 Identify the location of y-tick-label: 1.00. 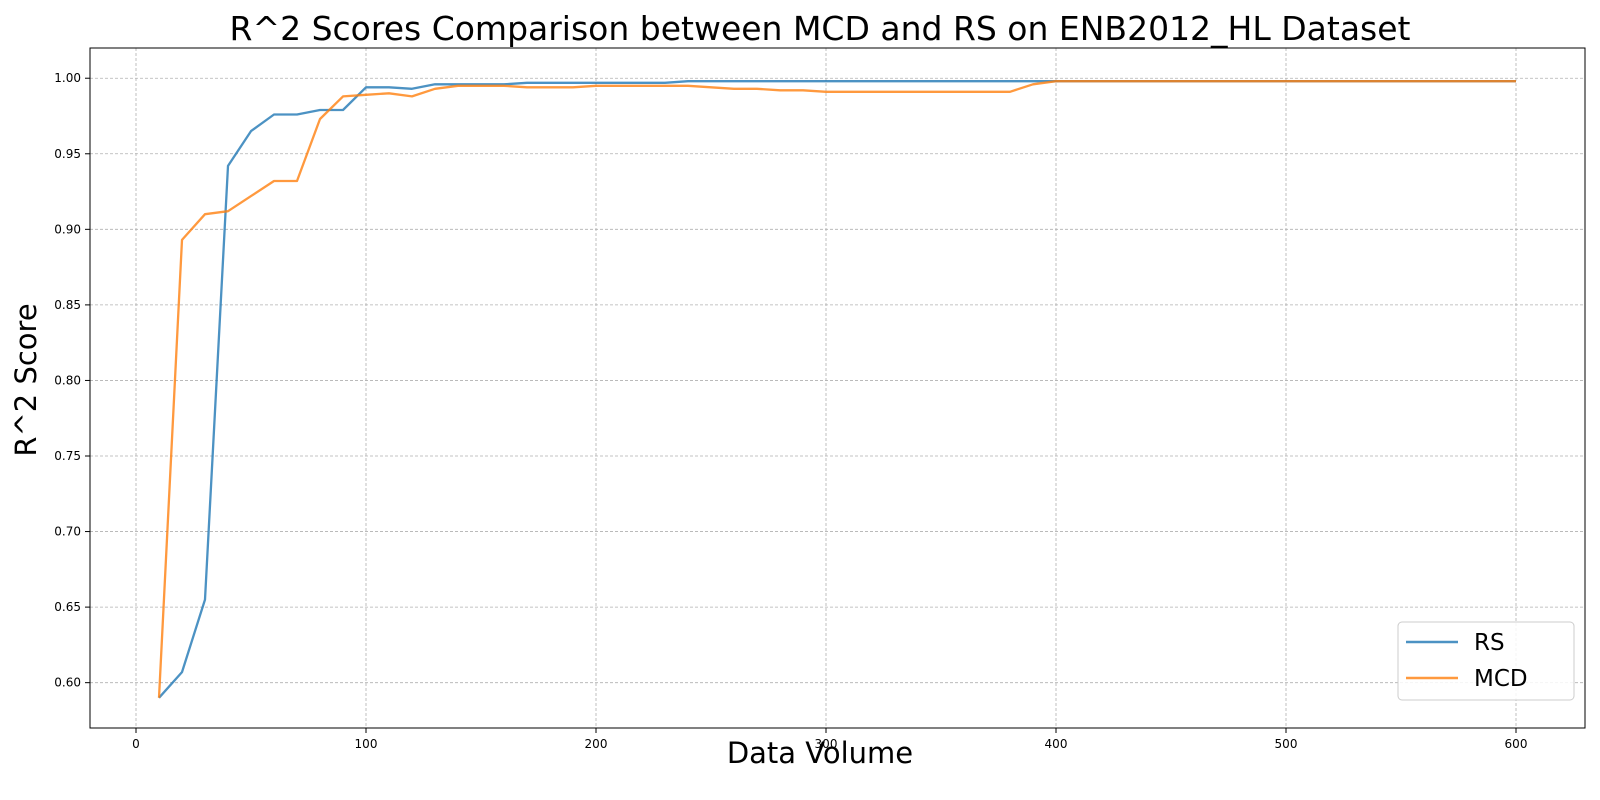
(67, 78).